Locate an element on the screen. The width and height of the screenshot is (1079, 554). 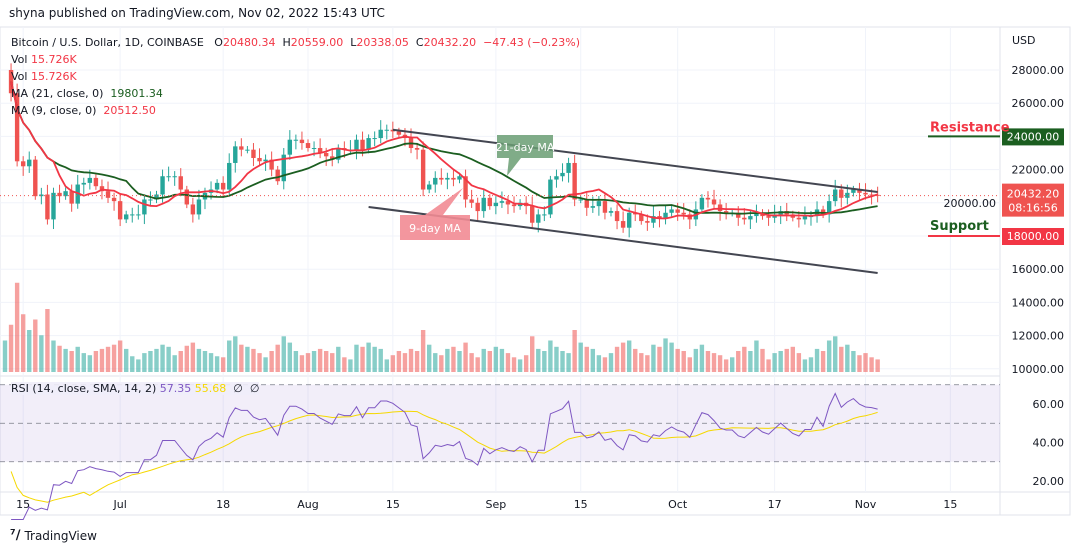
channel-trendline is located at coordinates (635, 161).